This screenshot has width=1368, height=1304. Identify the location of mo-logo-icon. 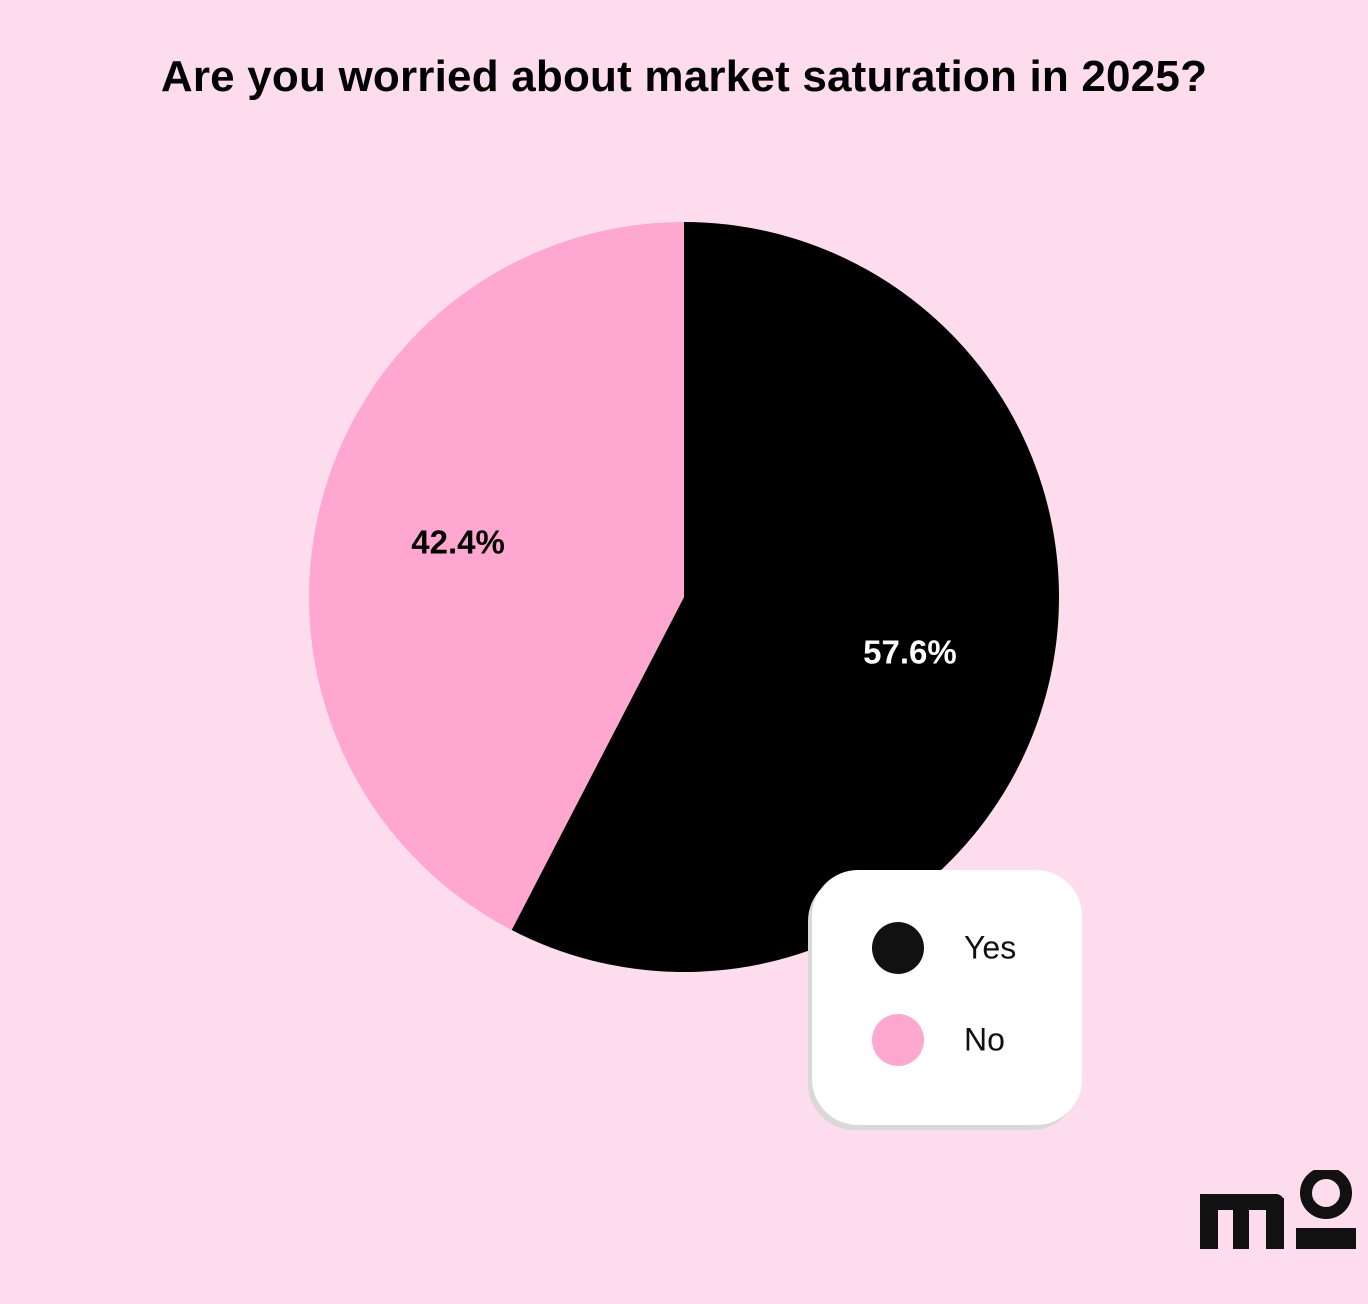
(1278, 1209).